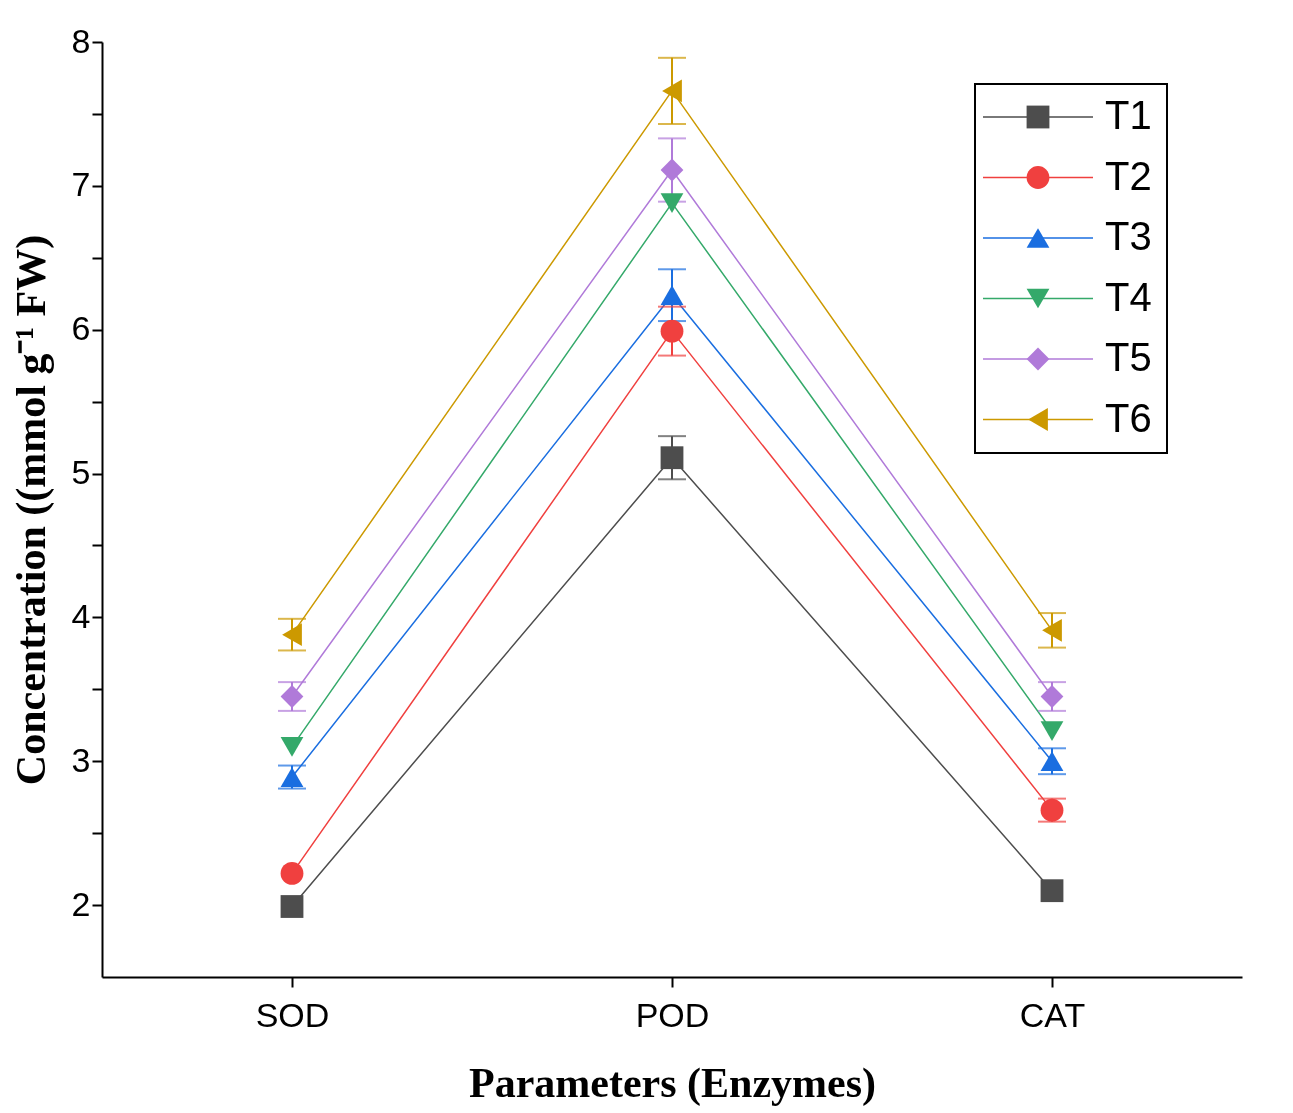 The height and width of the screenshot is (1113, 1293). What do you see at coordinates (1052, 1014) in the screenshot?
I see `x-tick-label: CAT` at bounding box center [1052, 1014].